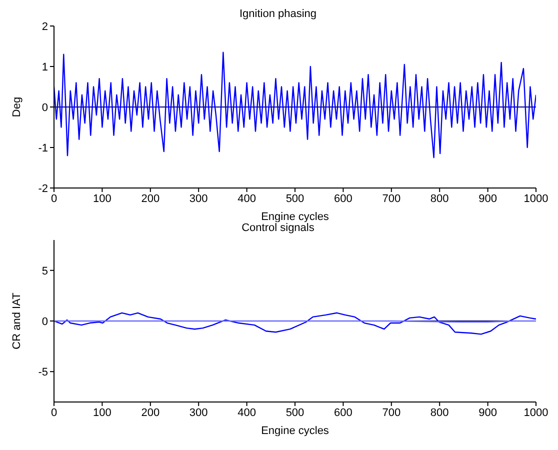  Describe the element at coordinates (16, 107) in the screenshot. I see `y-axis-title: Deg` at that location.